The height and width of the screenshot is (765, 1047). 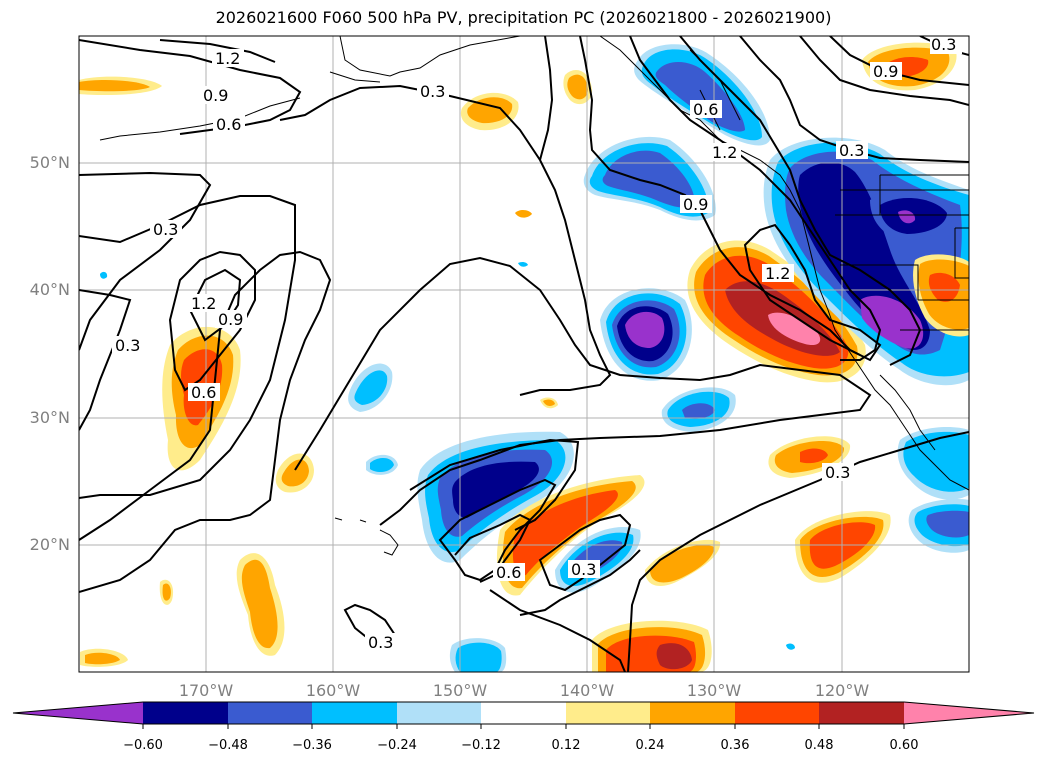 I want to click on colorbar-tick-label: 0.12, so click(x=566, y=745).